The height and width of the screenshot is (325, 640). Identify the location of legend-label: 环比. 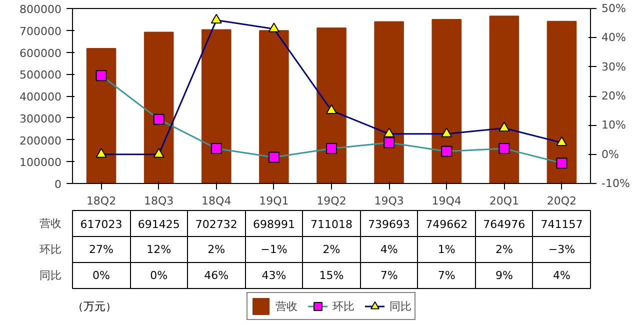
(343, 306).